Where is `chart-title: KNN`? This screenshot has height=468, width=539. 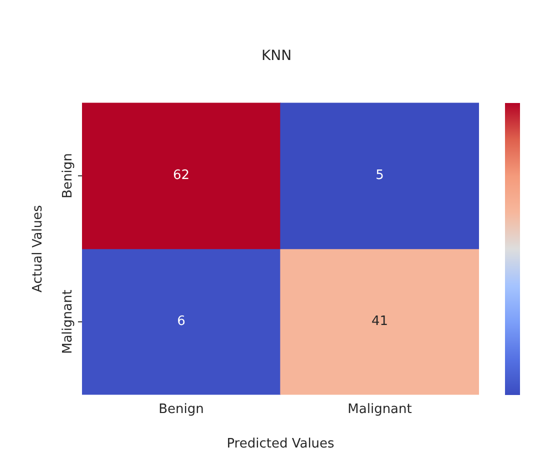 chart-title: KNN is located at coordinates (276, 56).